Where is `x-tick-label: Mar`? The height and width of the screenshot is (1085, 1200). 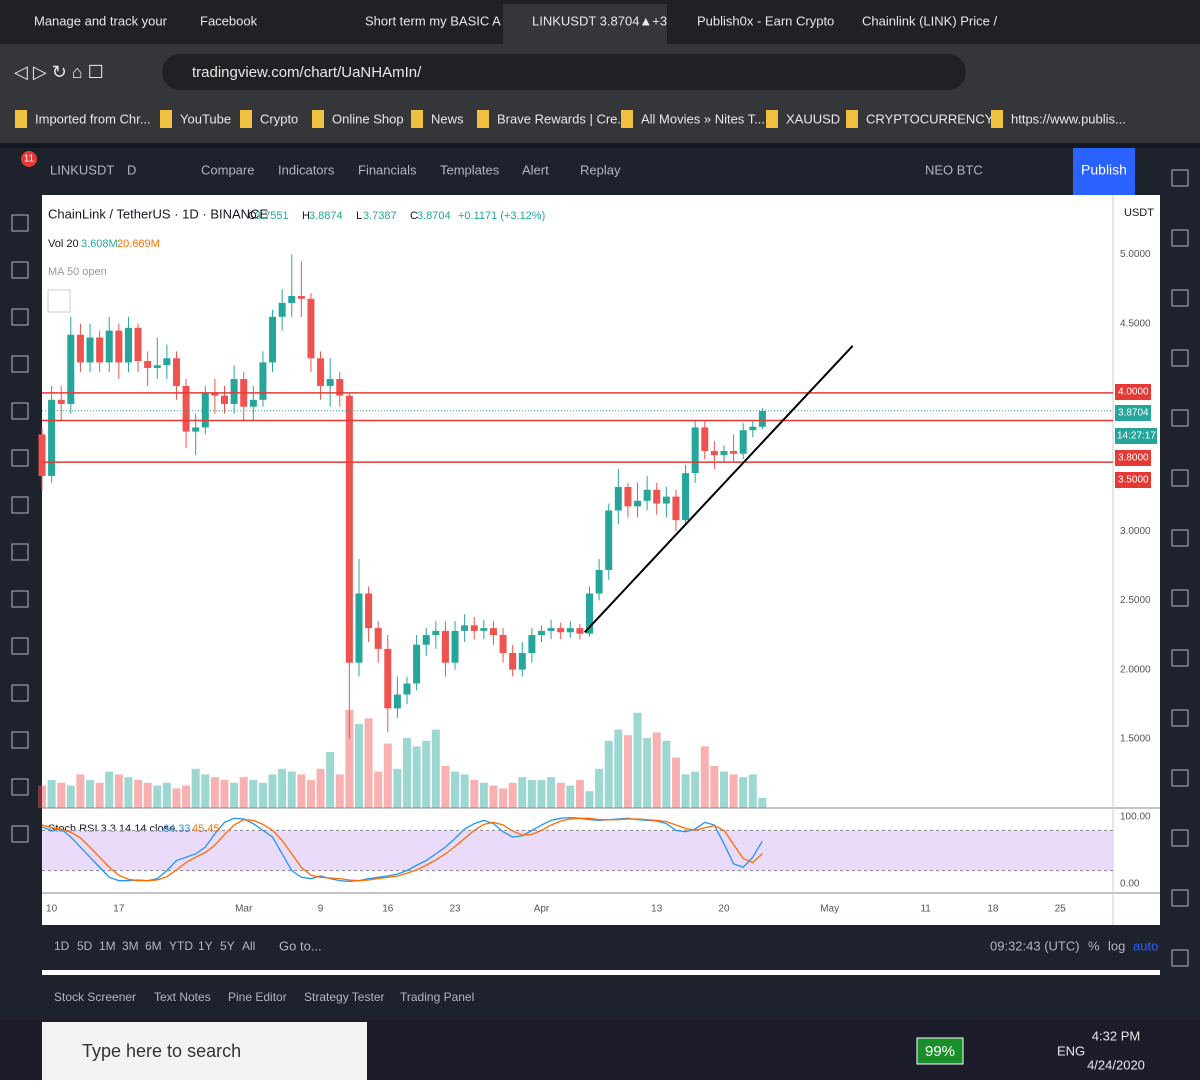 x-tick-label: Mar is located at coordinates (244, 909).